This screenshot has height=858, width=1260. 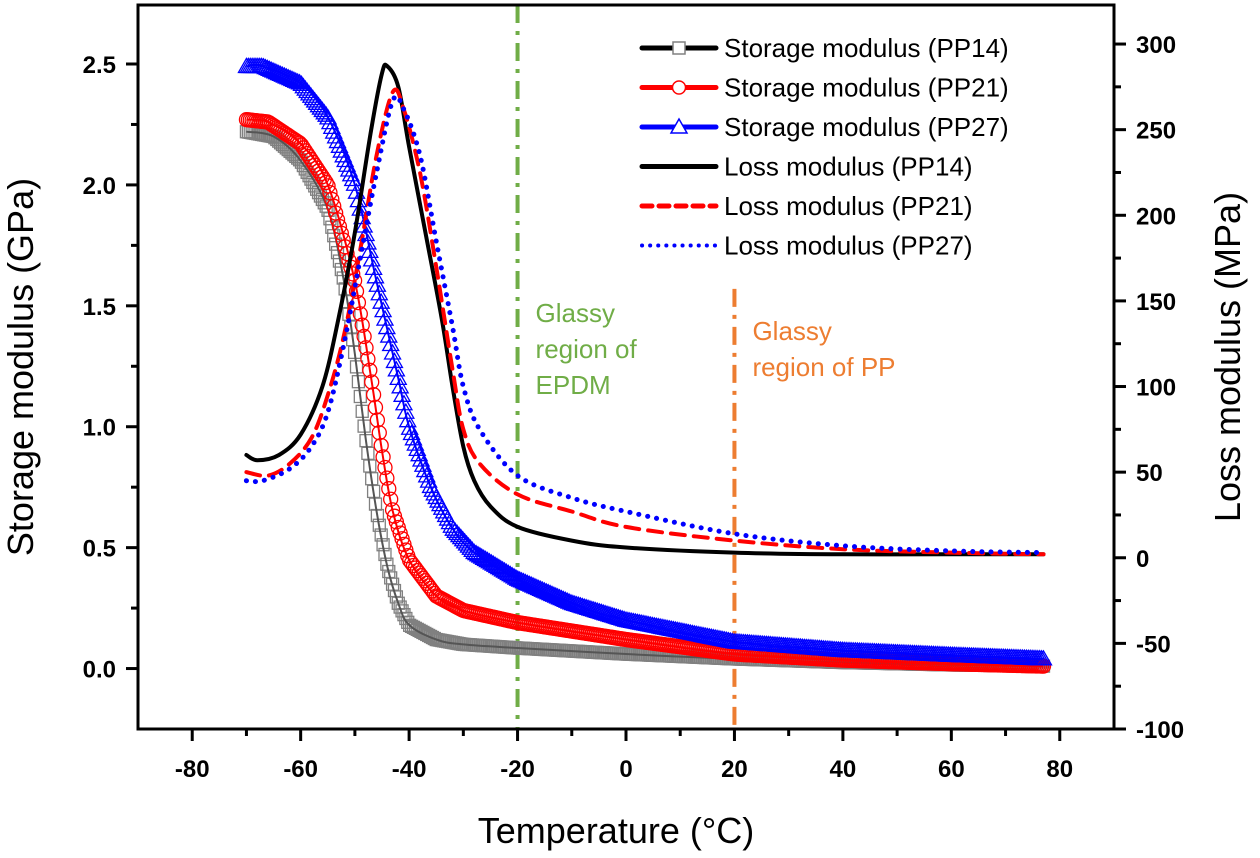 I want to click on legend-item: Loss modulus (PP14), so click(x=806, y=167).